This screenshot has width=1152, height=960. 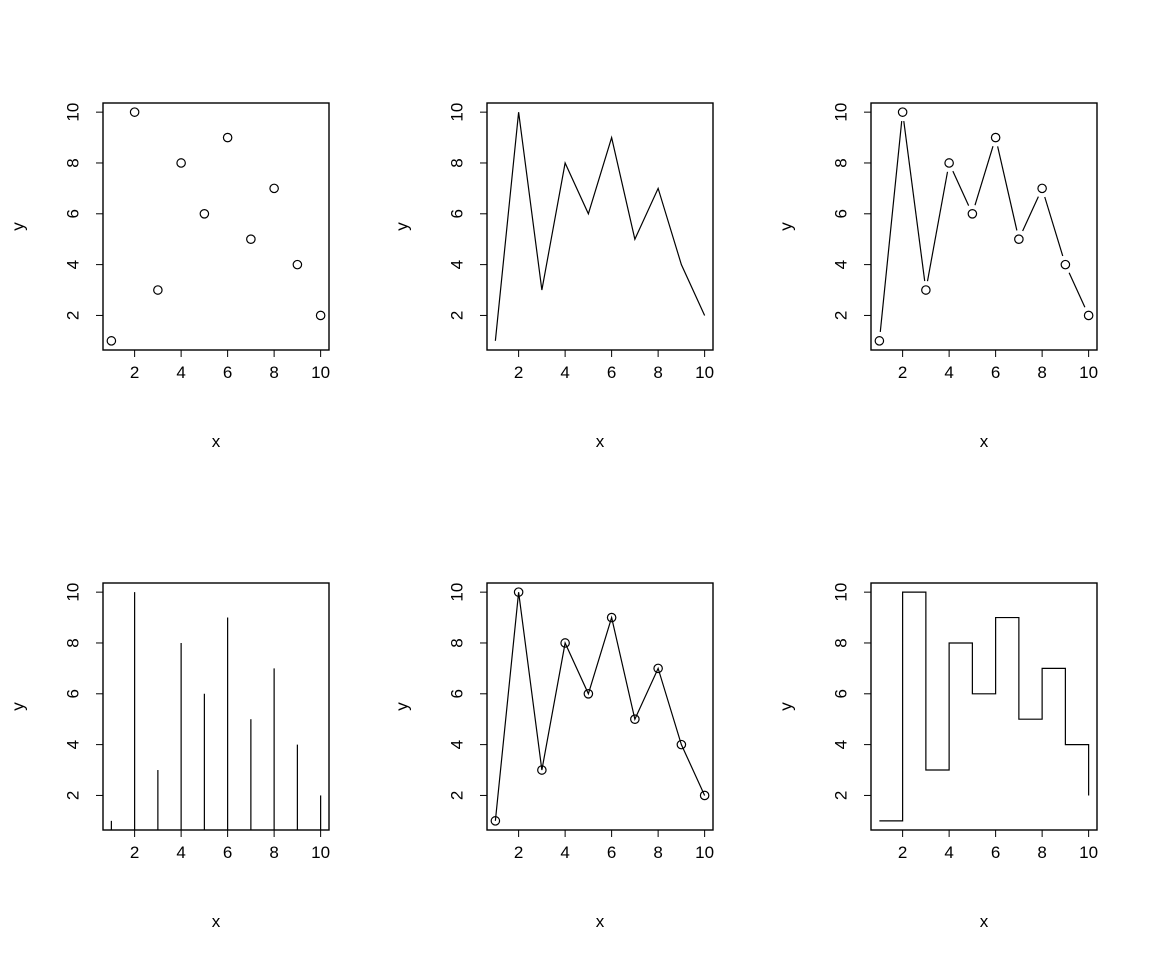 What do you see at coordinates (169, 756) in the screenshot?
I see `plot-panel-4: 2 4 6 8 10 2 4 6 8 10 x y` at bounding box center [169, 756].